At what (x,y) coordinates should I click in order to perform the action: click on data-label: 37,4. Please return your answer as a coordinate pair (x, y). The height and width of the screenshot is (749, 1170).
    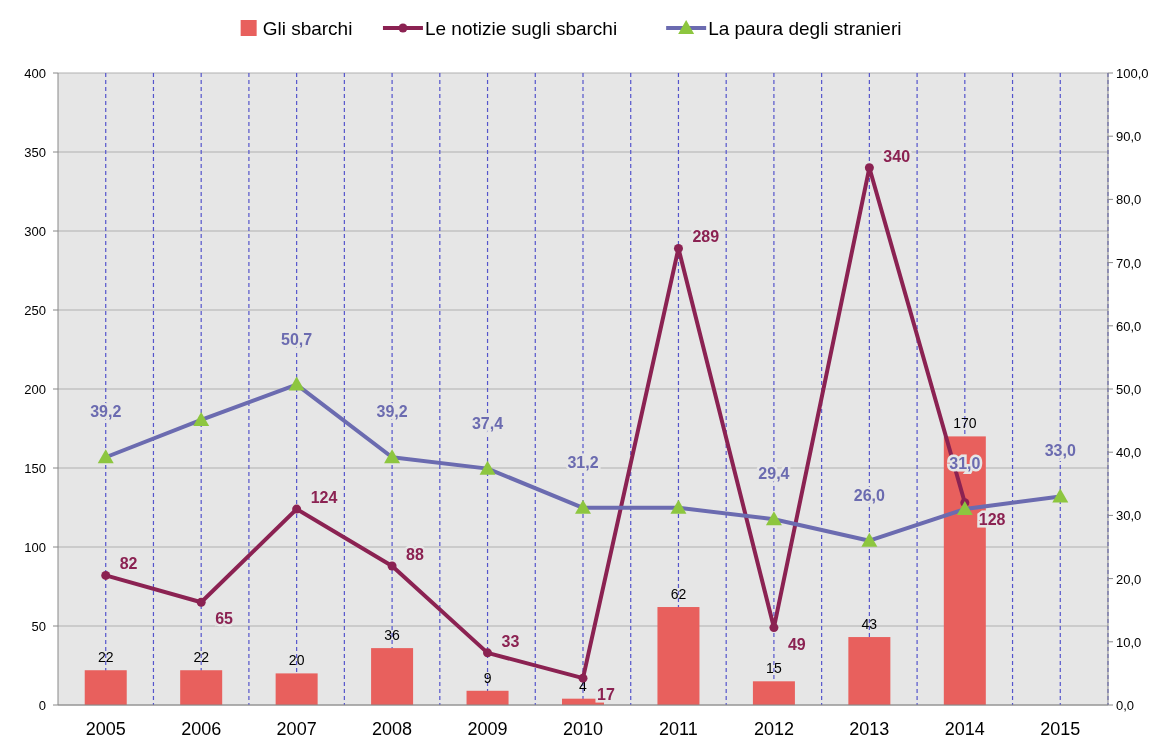
    Looking at the image, I should click on (487, 423).